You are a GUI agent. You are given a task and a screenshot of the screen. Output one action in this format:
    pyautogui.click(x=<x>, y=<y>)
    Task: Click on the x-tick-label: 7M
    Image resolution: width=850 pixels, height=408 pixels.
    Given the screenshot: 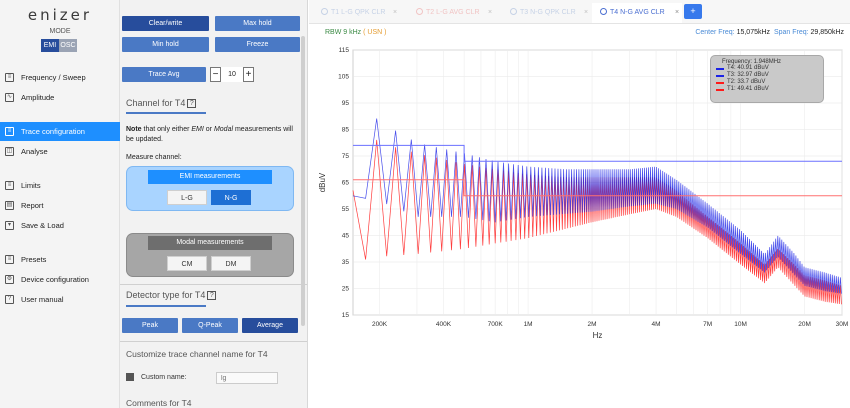 What is the action you would take?
    pyautogui.click(x=707, y=324)
    